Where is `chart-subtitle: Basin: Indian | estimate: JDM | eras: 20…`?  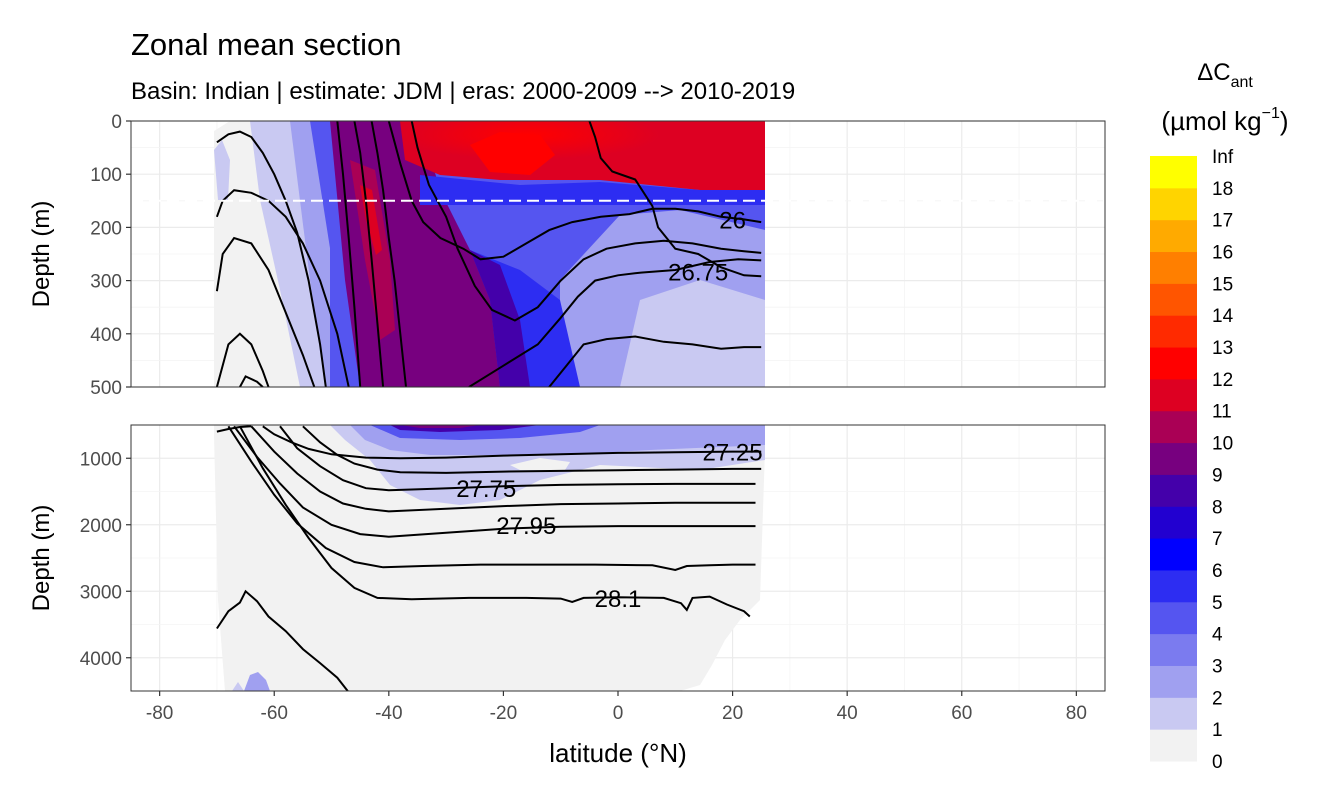
chart-subtitle: Basin: Indian | estimate: JDM | eras: 20… is located at coordinates (463, 91).